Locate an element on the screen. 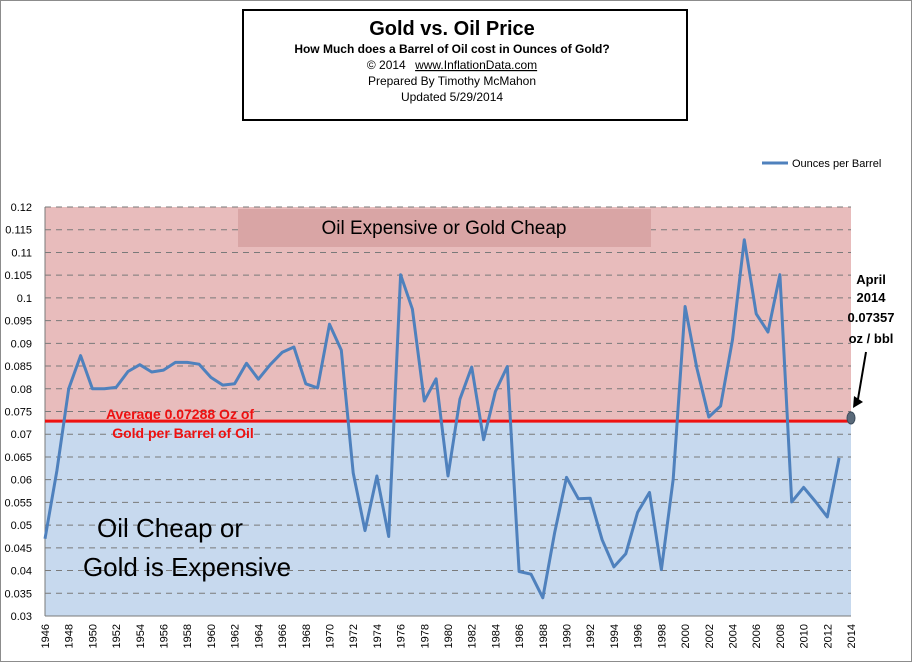  x-tick-label: 1952 is located at coordinates (117, 636).